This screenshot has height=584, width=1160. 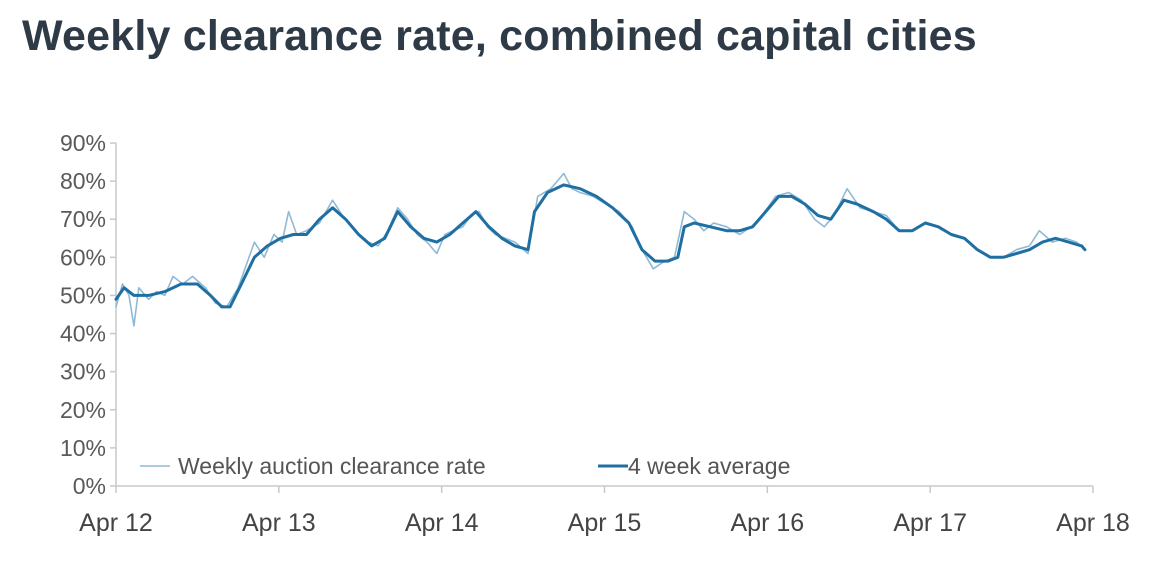 What do you see at coordinates (83, 410) in the screenshot?
I see `y-tick-label: 20%` at bounding box center [83, 410].